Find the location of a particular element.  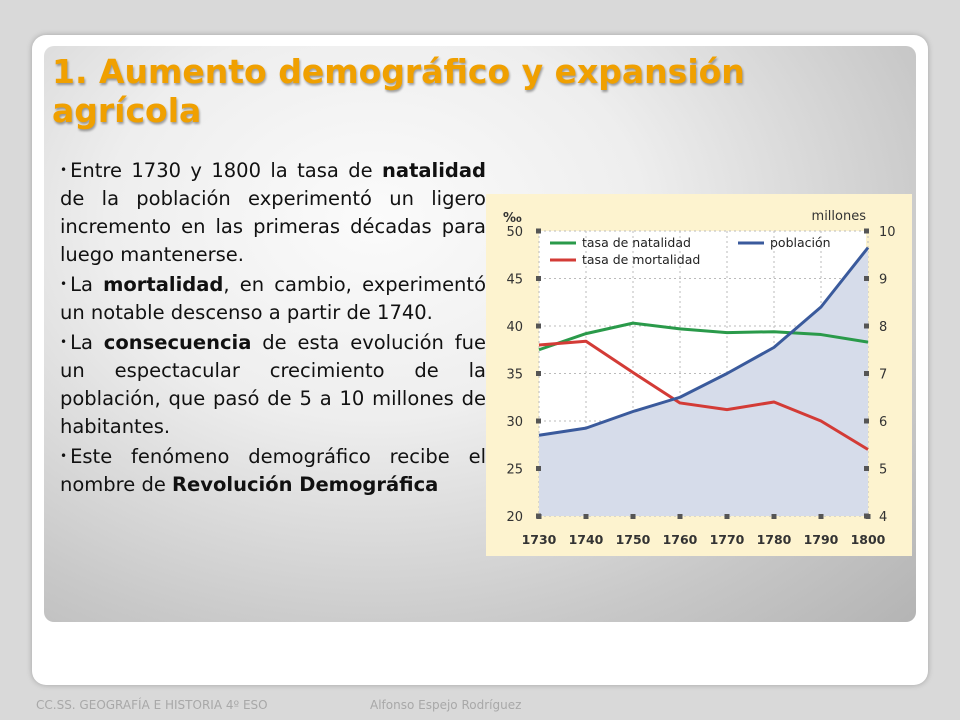

y-tick-left-label: 45 is located at coordinates (514, 280).